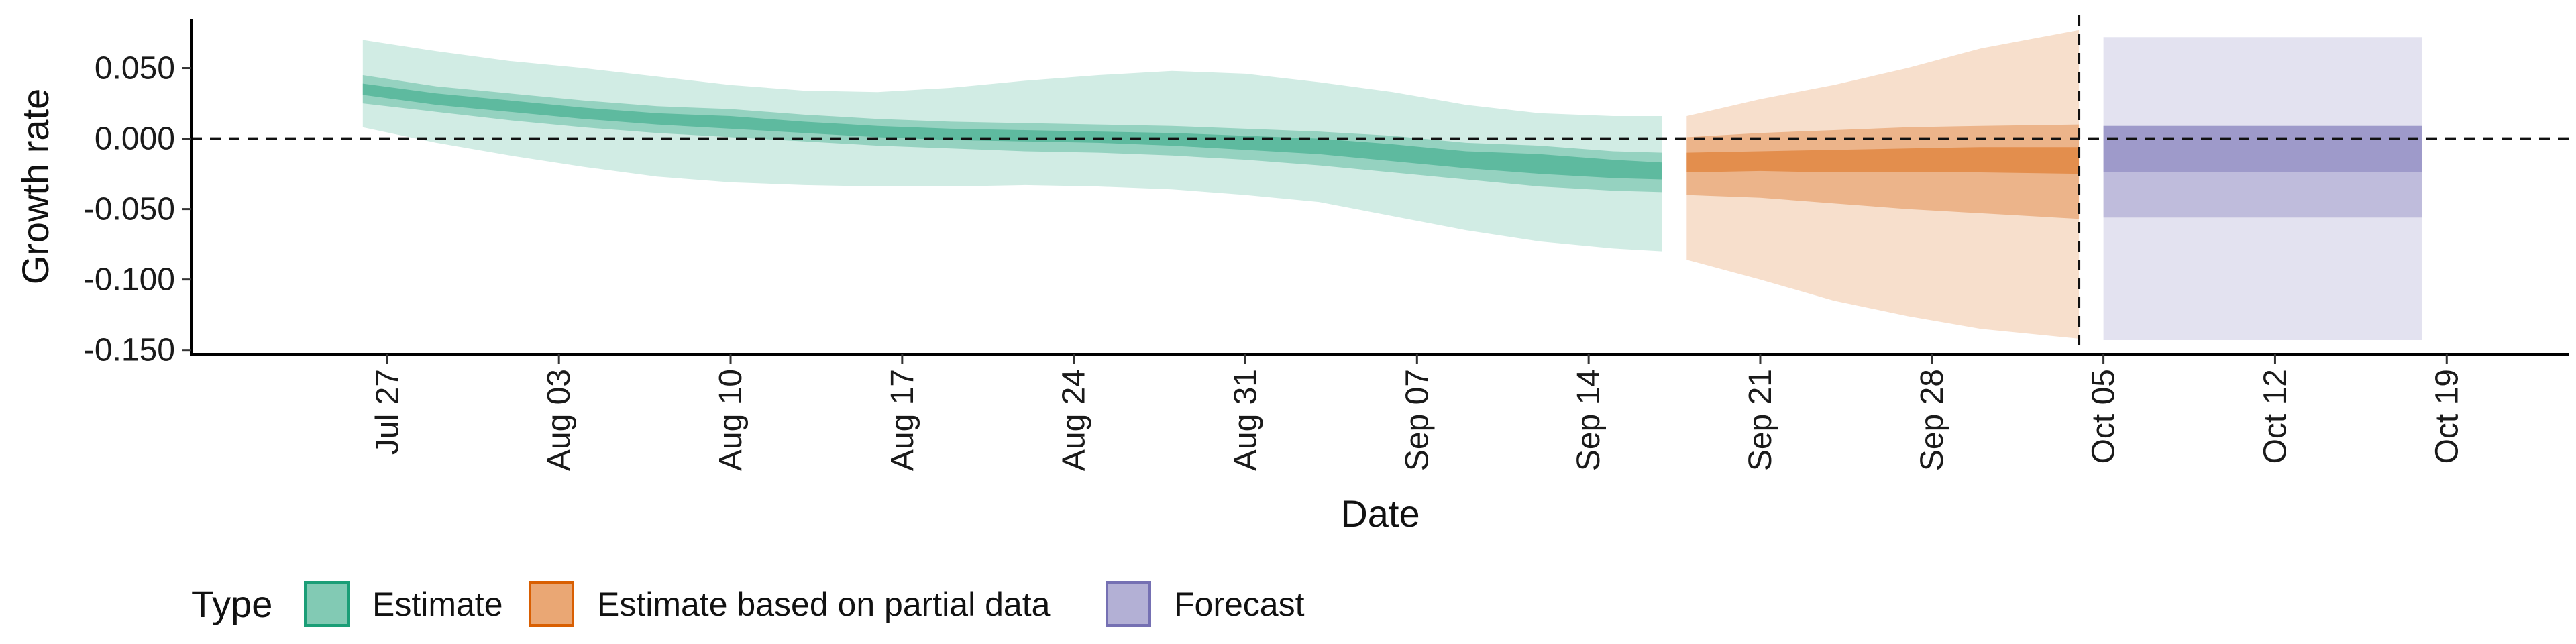 The width and height of the screenshot is (2576, 644). Describe the element at coordinates (231, 604) in the screenshot. I see `legend-title: Type` at that location.